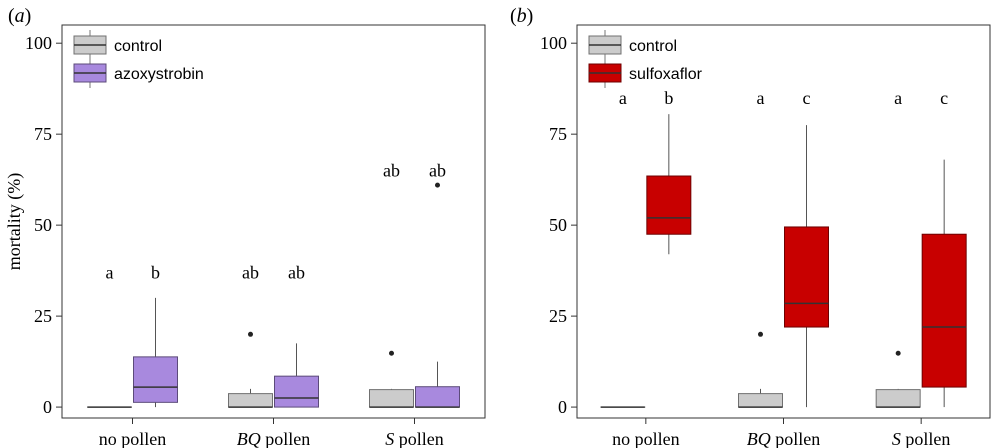  I want to click on legend-label: sulfoxaflor, so click(666, 74).